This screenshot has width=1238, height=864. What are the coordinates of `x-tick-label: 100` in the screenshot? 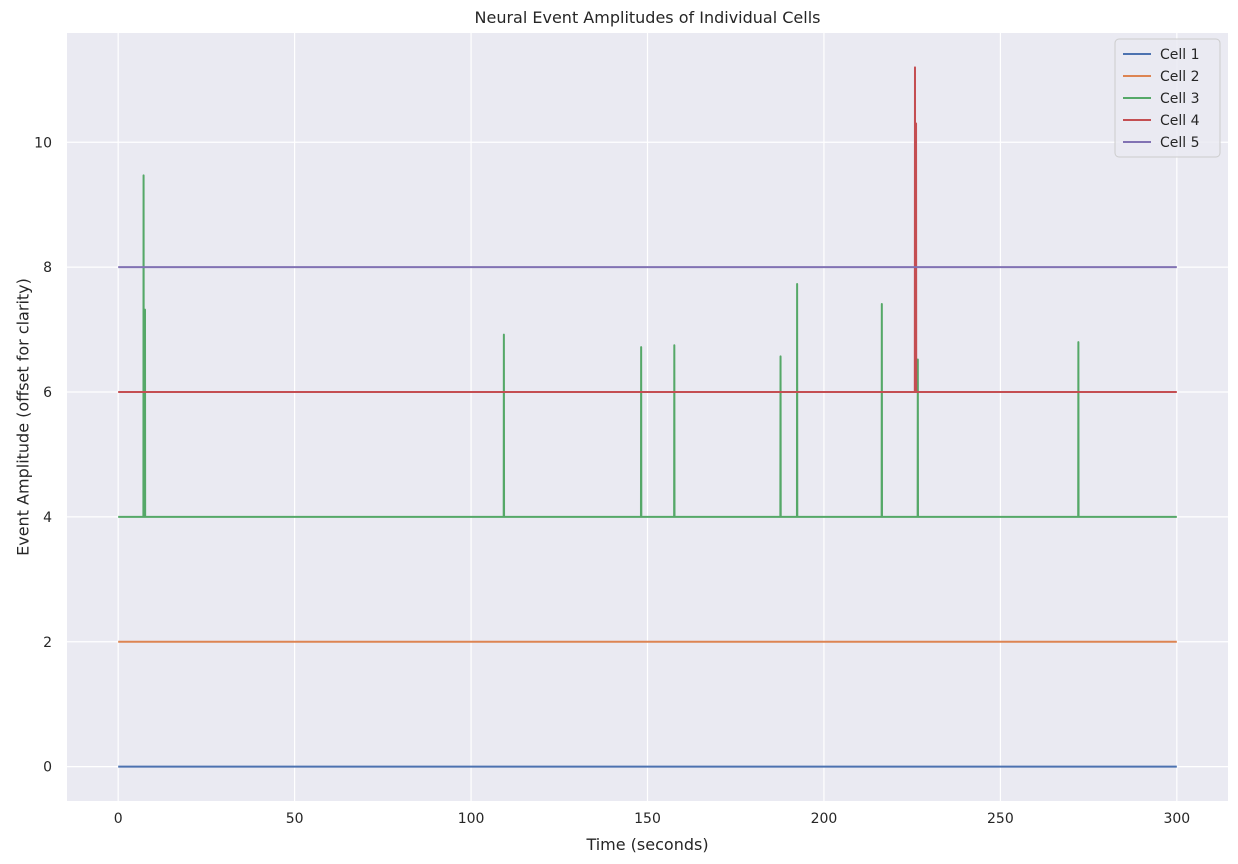 It's located at (471, 819).